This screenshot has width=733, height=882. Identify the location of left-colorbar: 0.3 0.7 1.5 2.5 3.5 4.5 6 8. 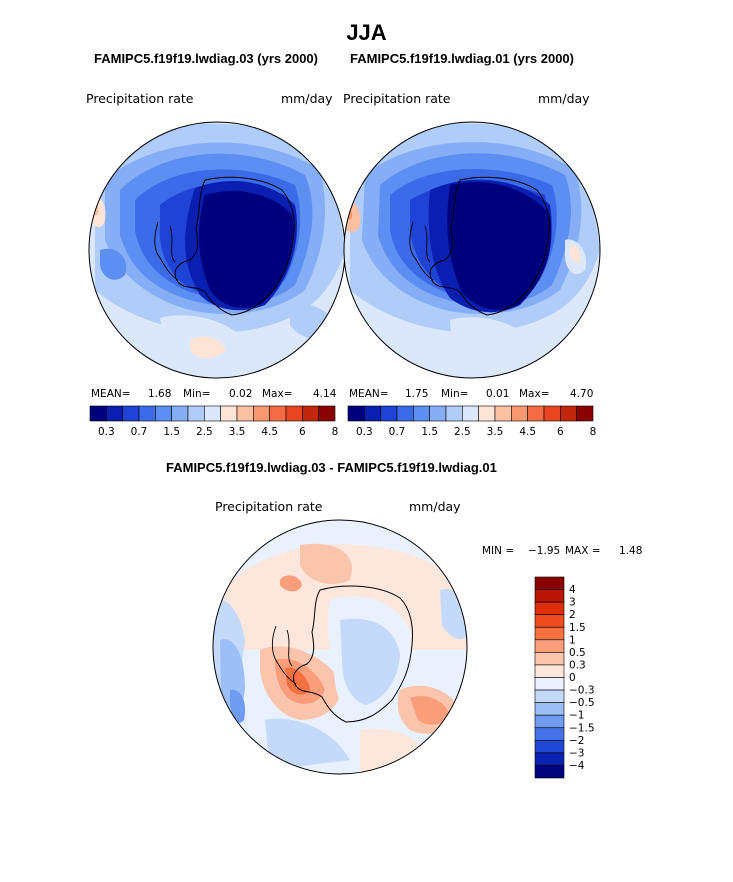
(214, 421).